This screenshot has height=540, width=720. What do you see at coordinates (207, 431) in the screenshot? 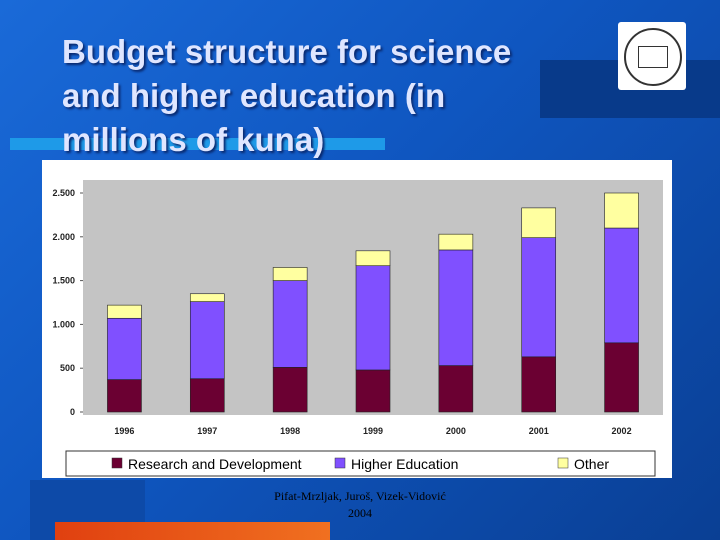
I see `x-tick-label: 1997` at bounding box center [207, 431].